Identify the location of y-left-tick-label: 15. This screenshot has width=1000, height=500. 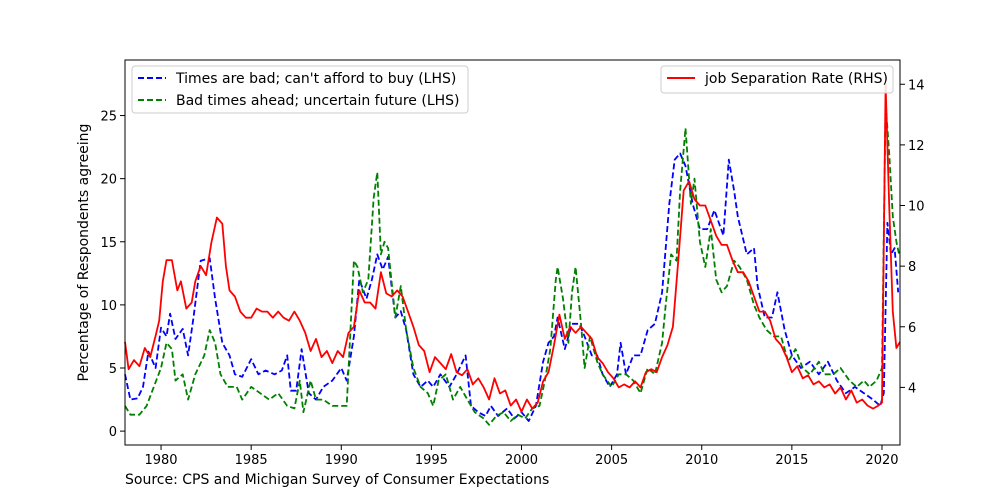
(108, 243).